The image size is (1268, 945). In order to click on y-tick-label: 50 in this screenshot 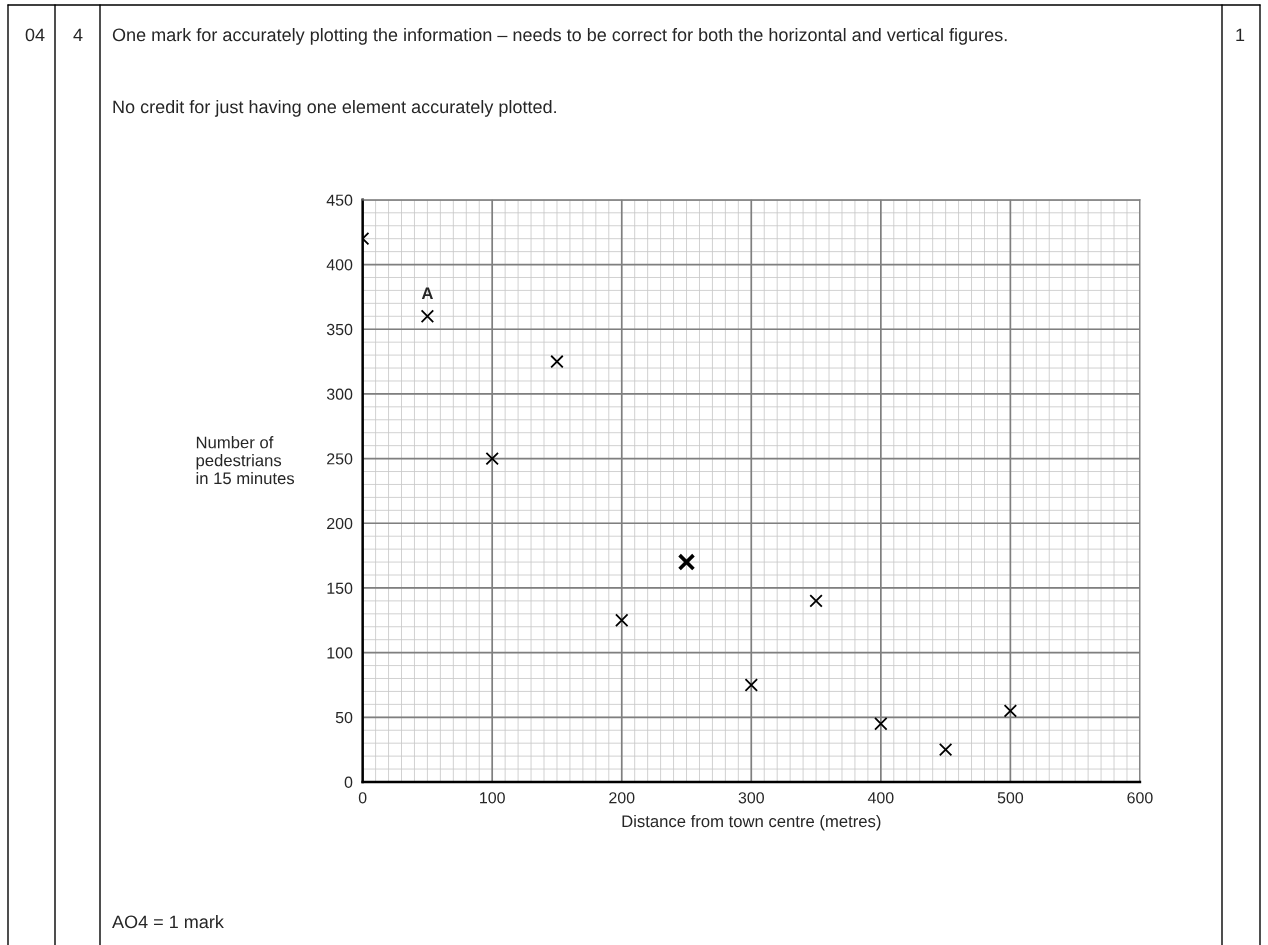, I will do `click(344, 717)`.